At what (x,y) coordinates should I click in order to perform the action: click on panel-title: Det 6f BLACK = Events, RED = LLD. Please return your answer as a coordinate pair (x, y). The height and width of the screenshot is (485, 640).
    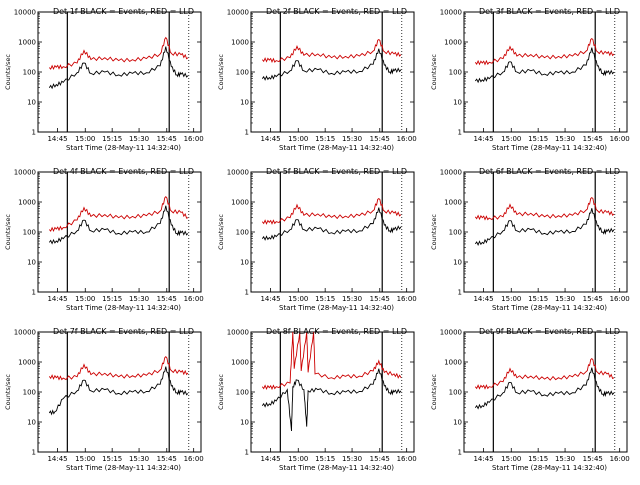
    Looking at the image, I should click on (549, 171).